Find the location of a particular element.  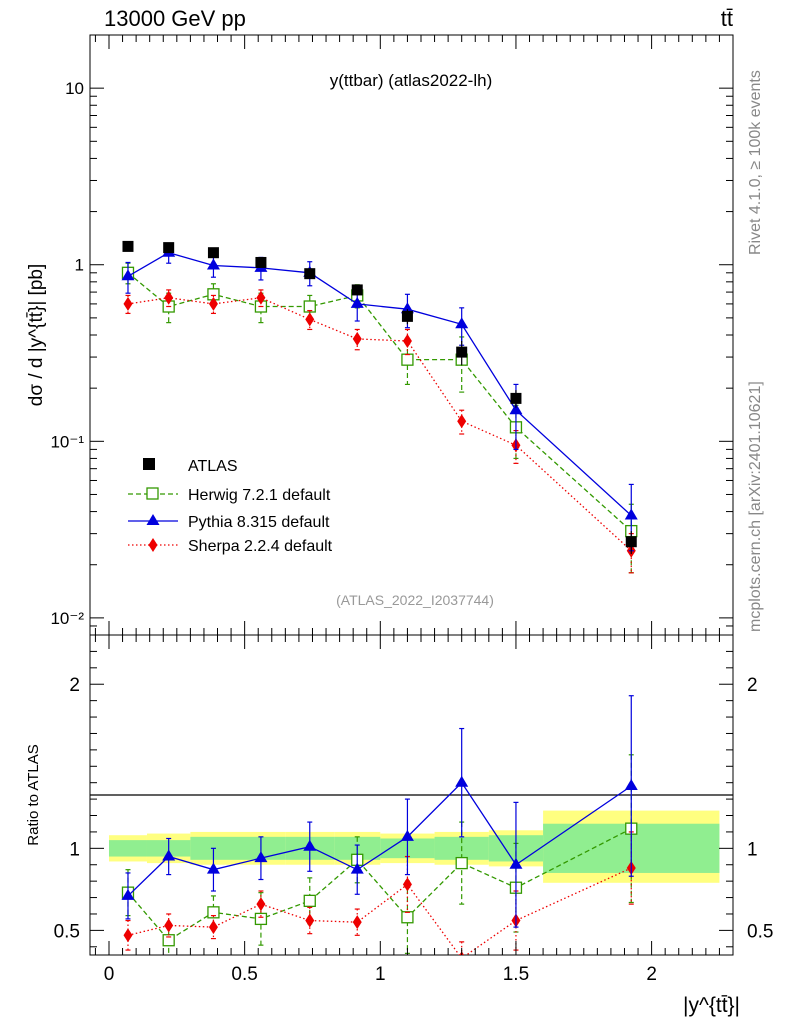

y-tick-label: 10⁻¹ is located at coordinates (67, 441).